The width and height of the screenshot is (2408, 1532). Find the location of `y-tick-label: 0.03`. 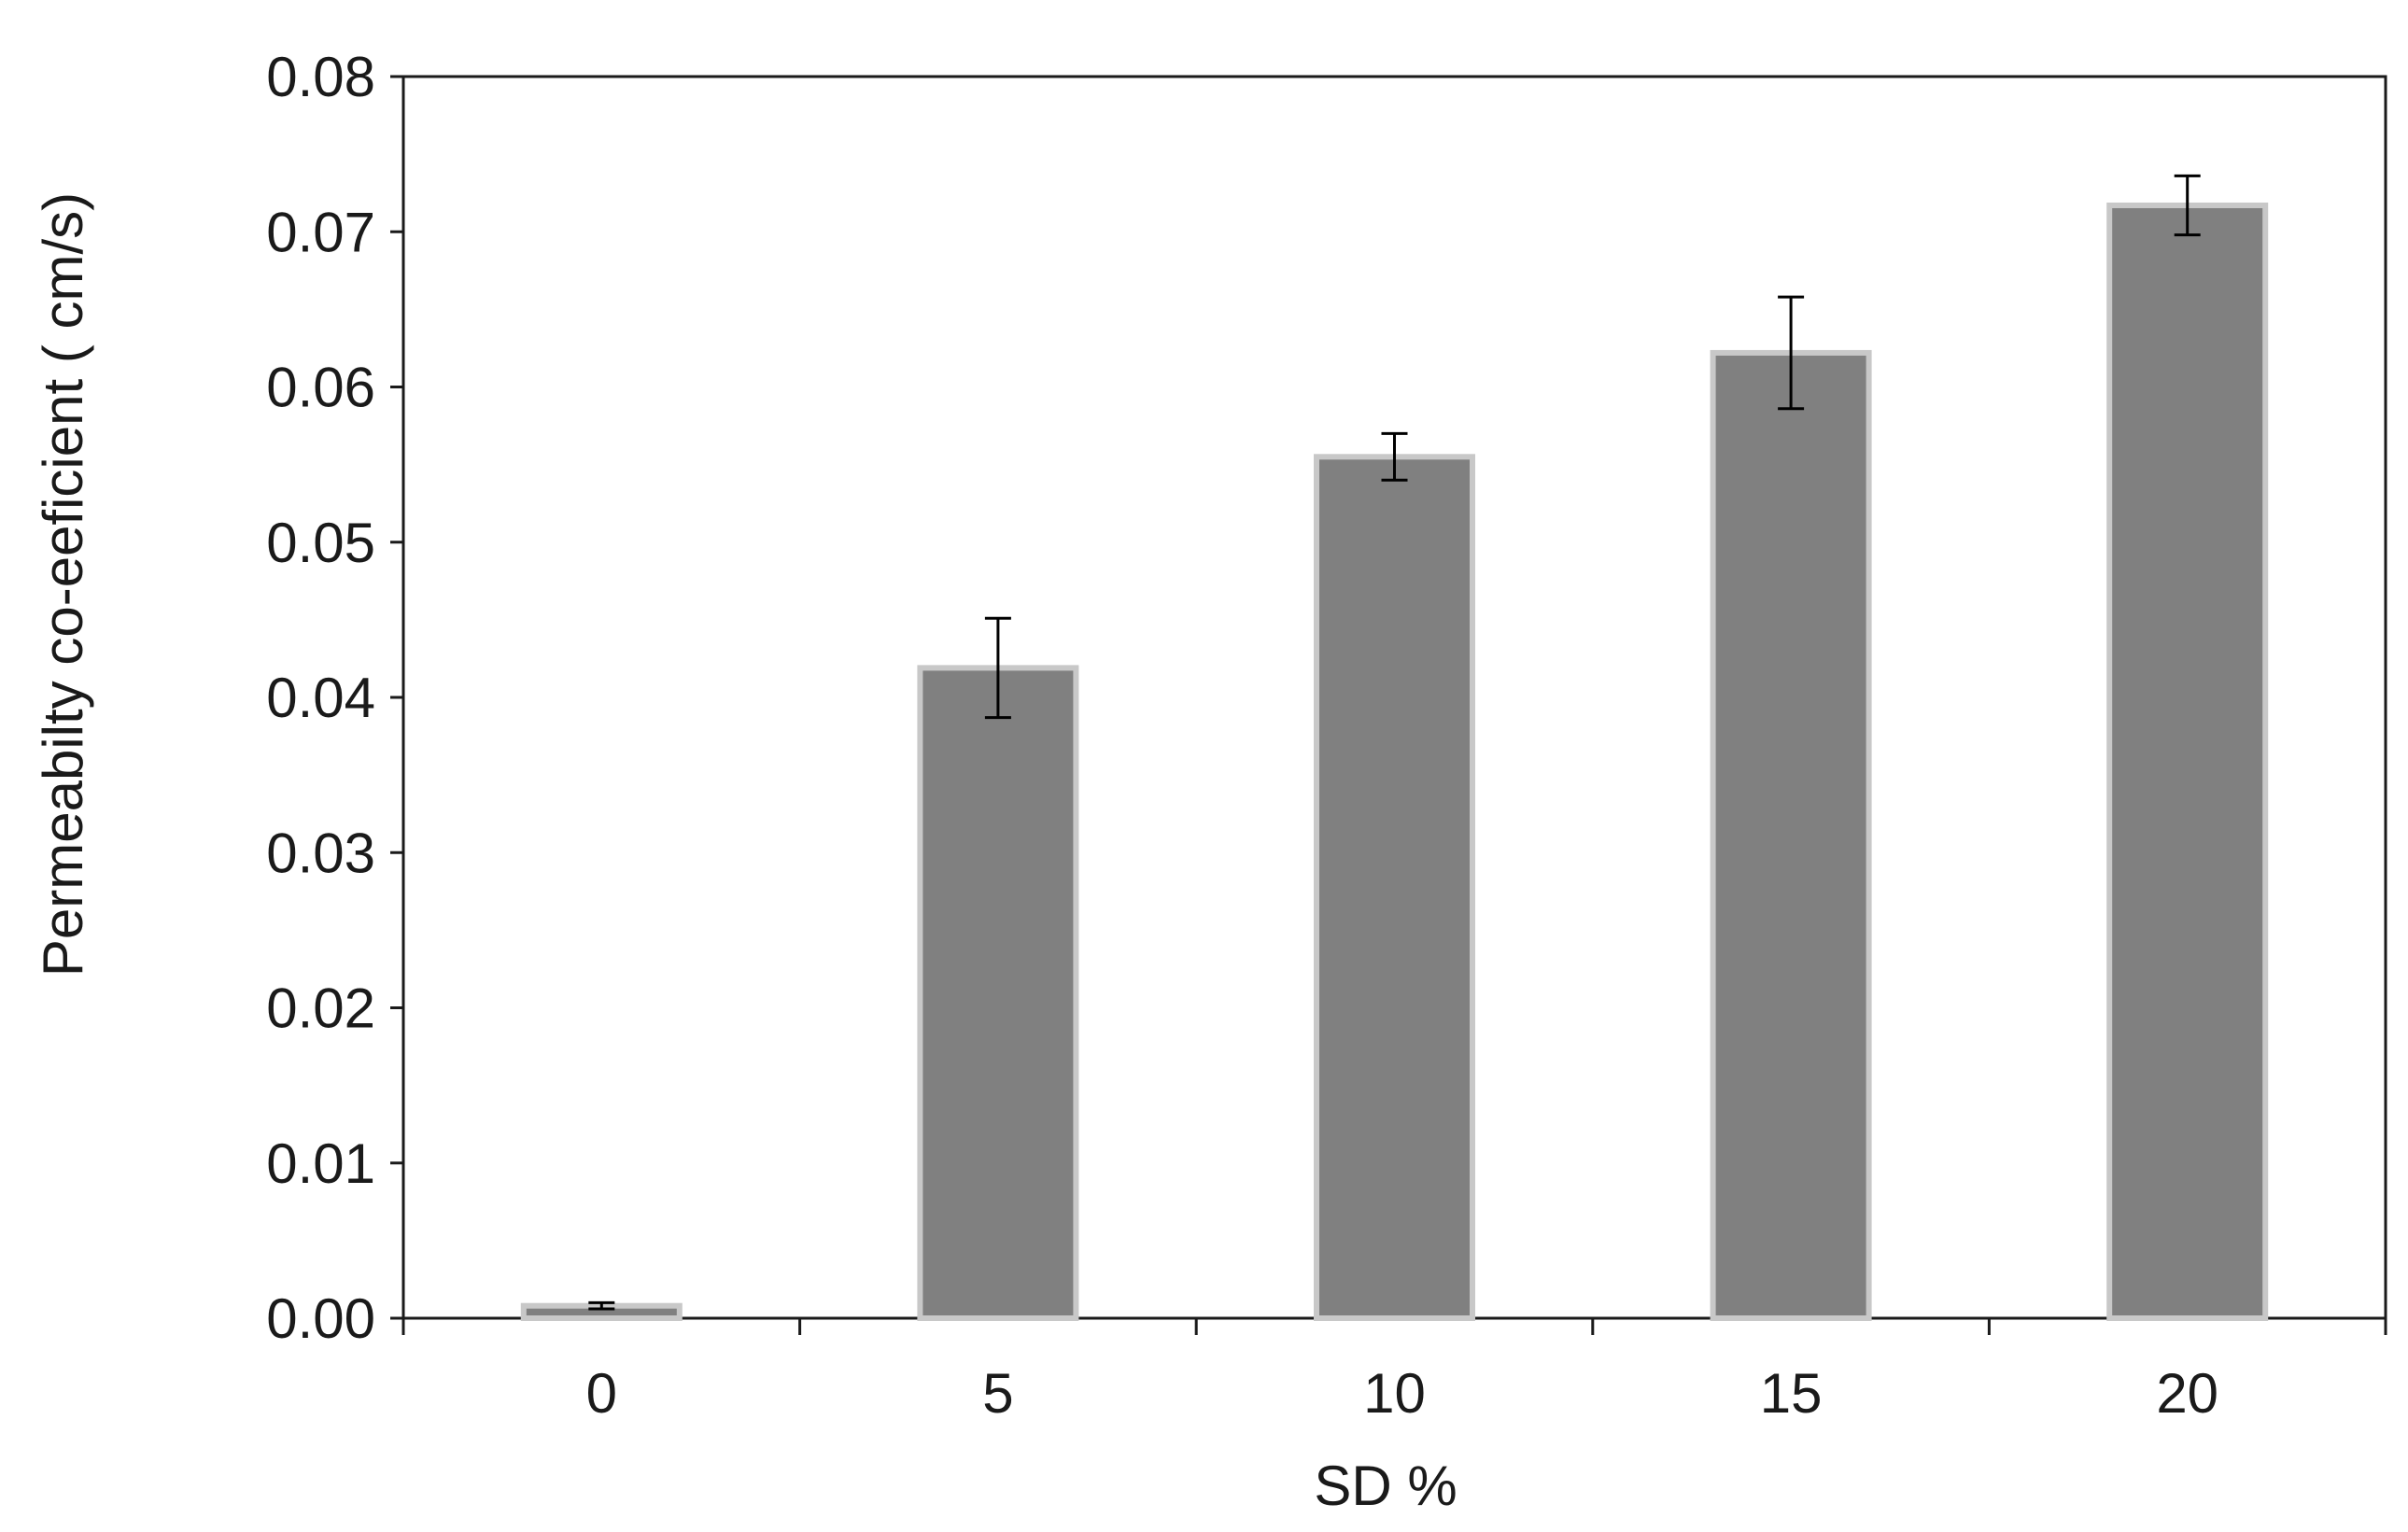

y-tick-label: 0.03 is located at coordinates (321, 853).